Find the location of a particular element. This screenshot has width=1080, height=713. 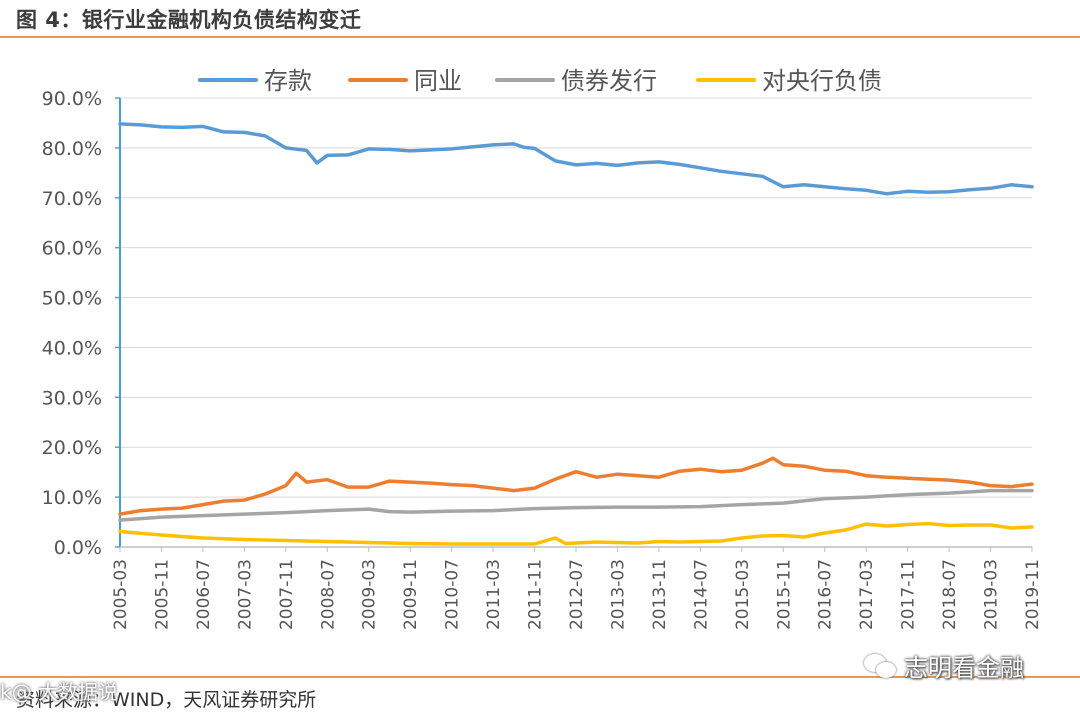

x-tick-label: 2005-03 is located at coordinates (121, 594).